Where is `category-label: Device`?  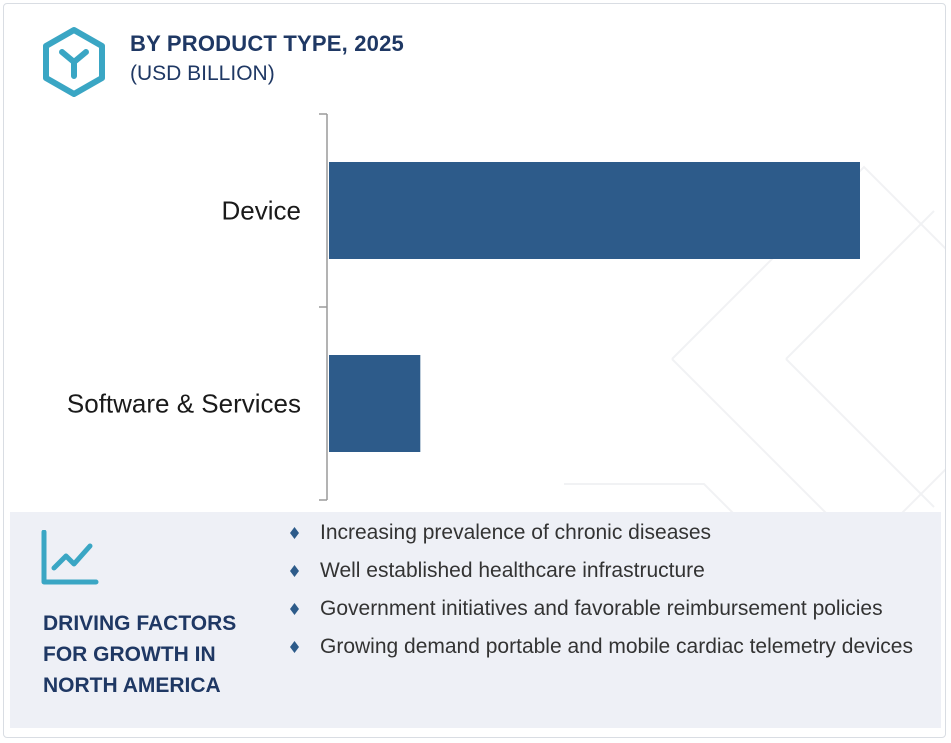 category-label: Device is located at coordinates (261, 211).